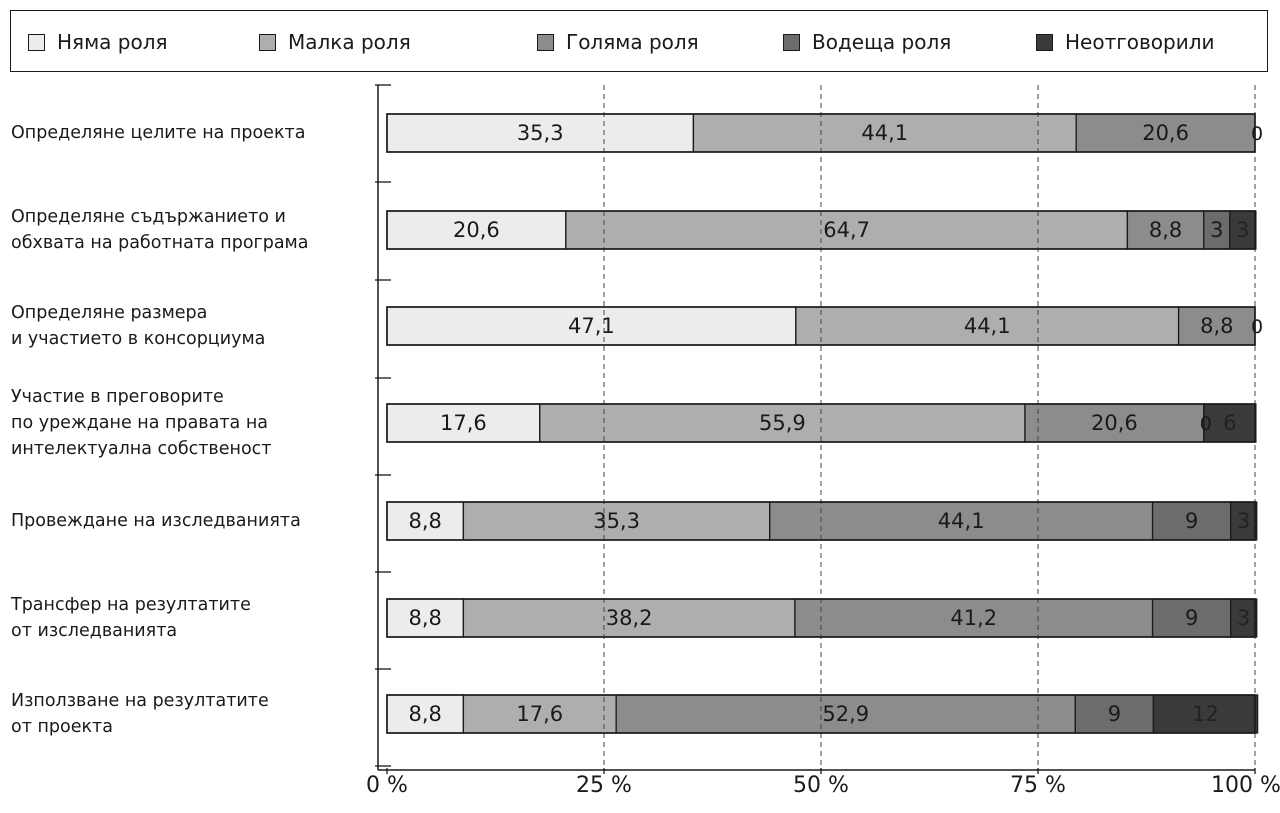 Image resolution: width=1280 pixels, height=813 pixels. I want to click on category-label-line: Провеждане на изследванията, so click(156, 521).